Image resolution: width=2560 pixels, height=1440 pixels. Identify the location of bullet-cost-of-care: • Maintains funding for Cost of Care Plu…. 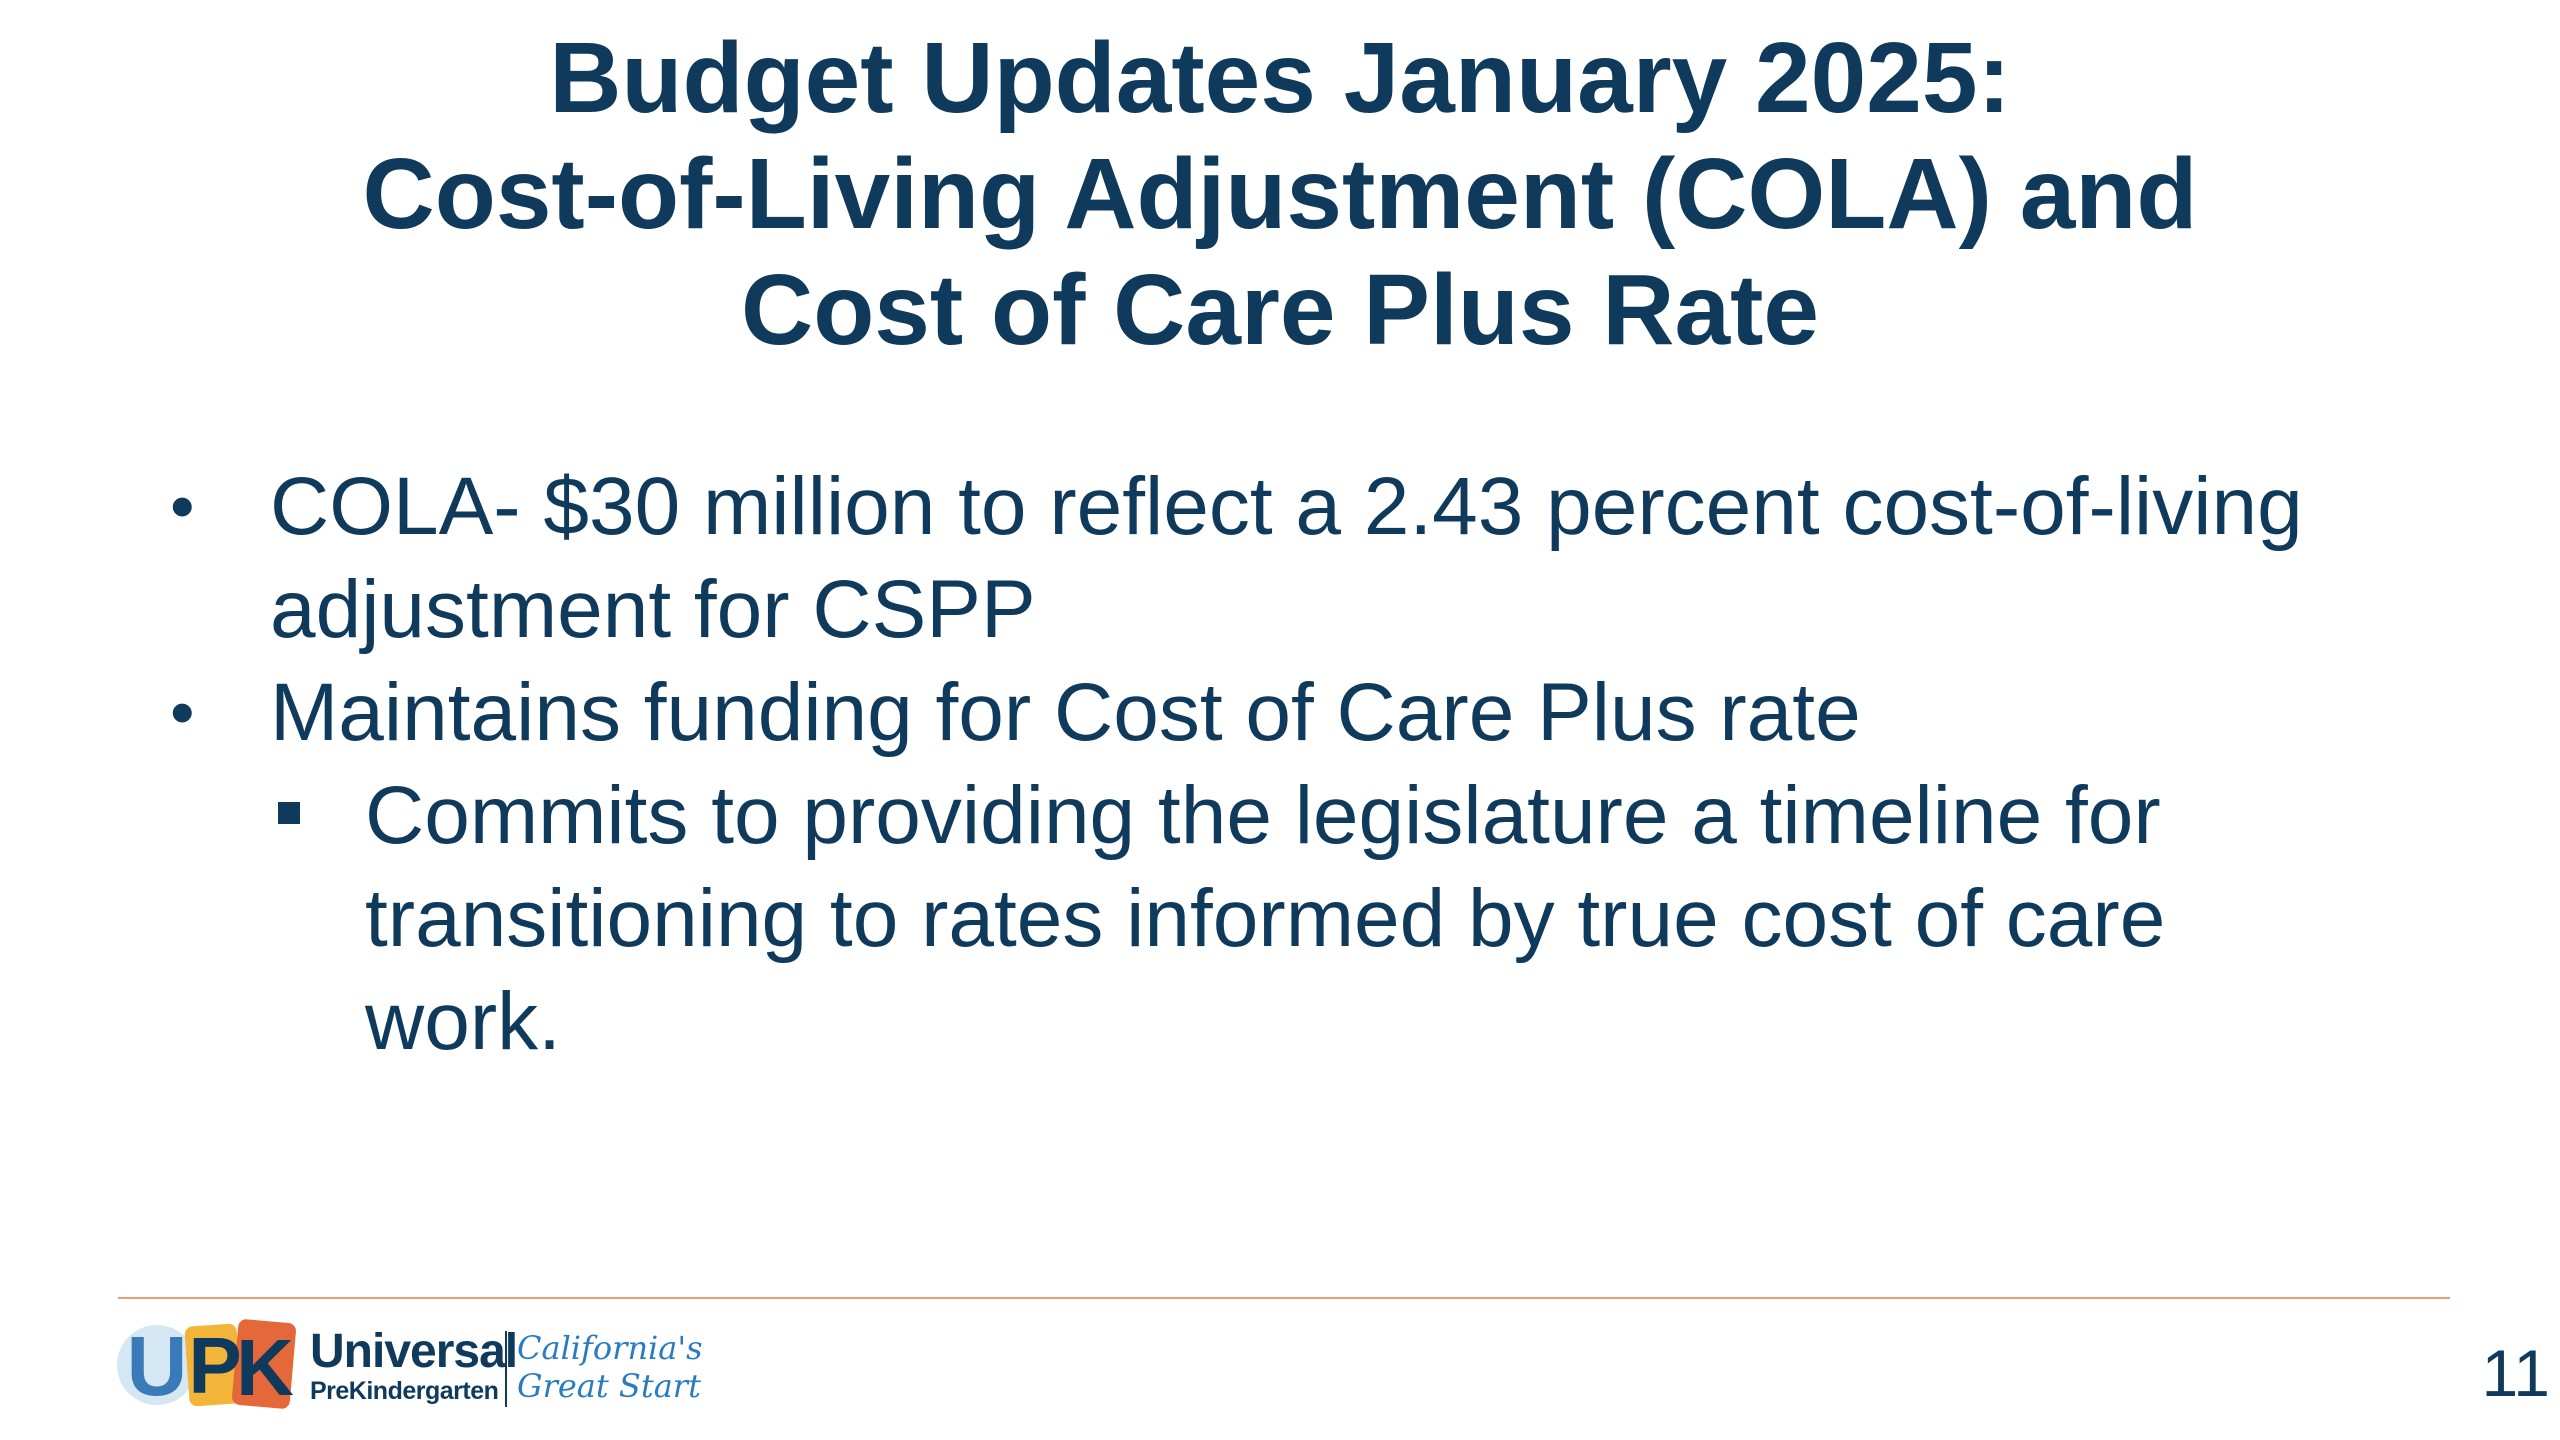
(1310, 712).